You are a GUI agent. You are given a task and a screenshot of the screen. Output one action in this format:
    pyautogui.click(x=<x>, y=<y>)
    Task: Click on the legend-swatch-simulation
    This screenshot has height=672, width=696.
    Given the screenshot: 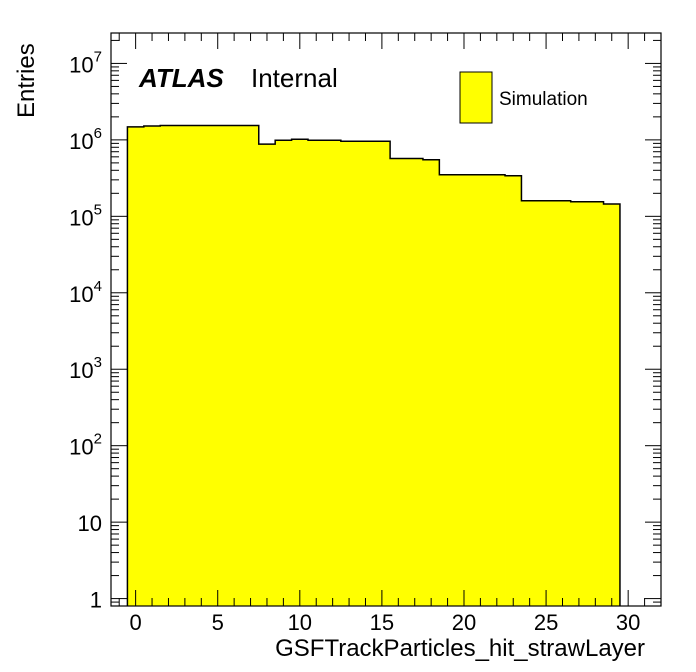 What is the action you would take?
    pyautogui.click(x=476, y=97)
    